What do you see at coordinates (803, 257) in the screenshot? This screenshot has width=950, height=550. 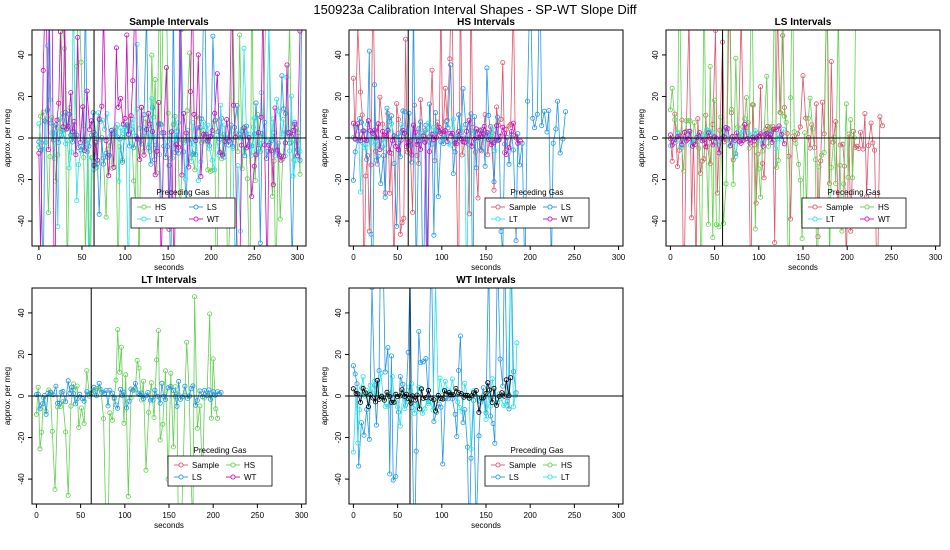 I see `x-tick-label: 150` at bounding box center [803, 257].